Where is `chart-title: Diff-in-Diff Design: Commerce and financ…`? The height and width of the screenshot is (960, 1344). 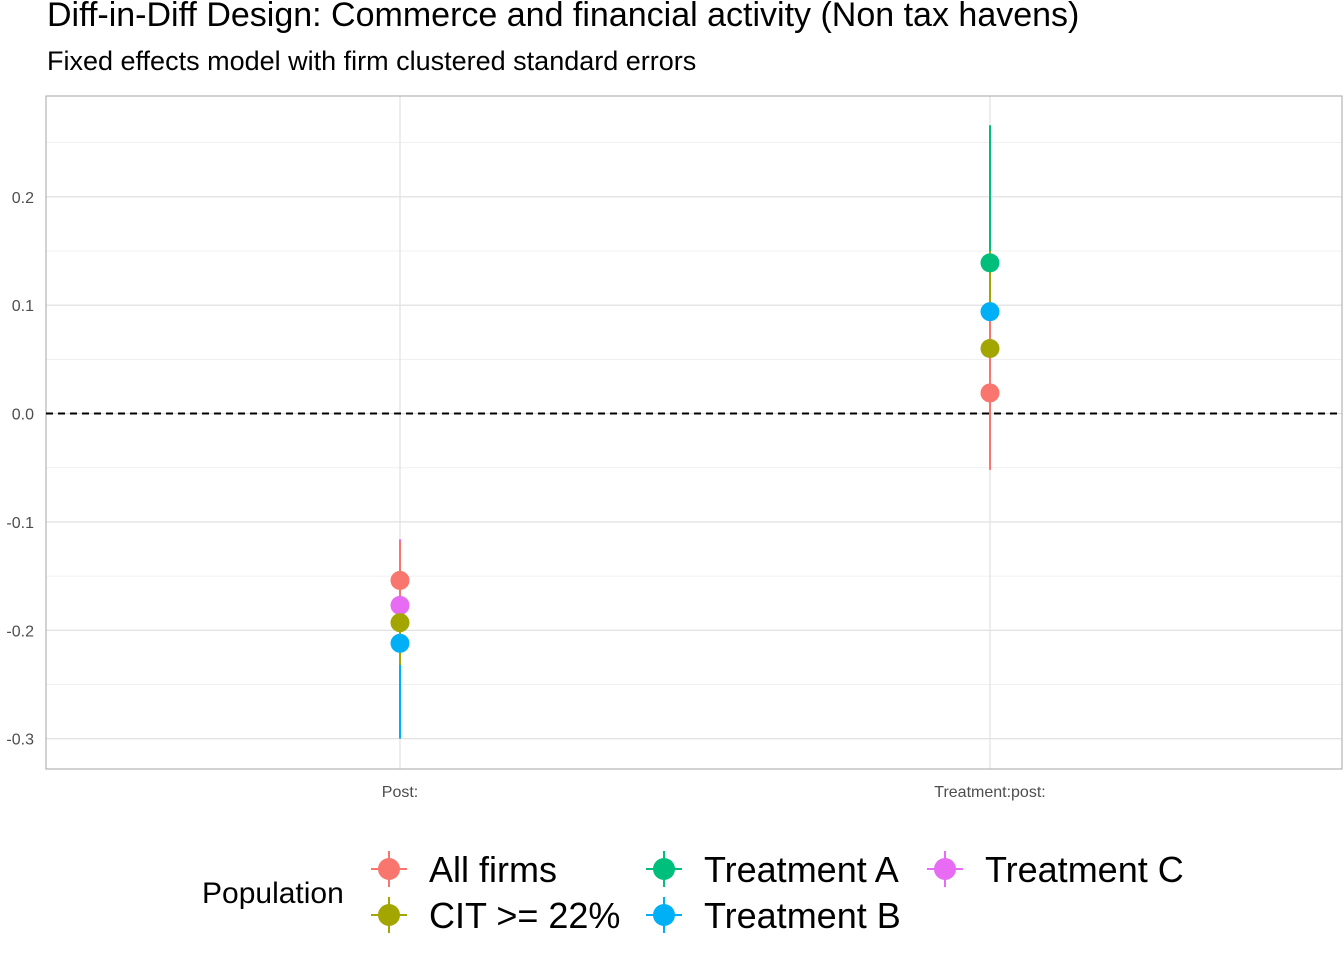 chart-title: Diff-in-Diff Design: Commerce and financ… is located at coordinates (563, 17).